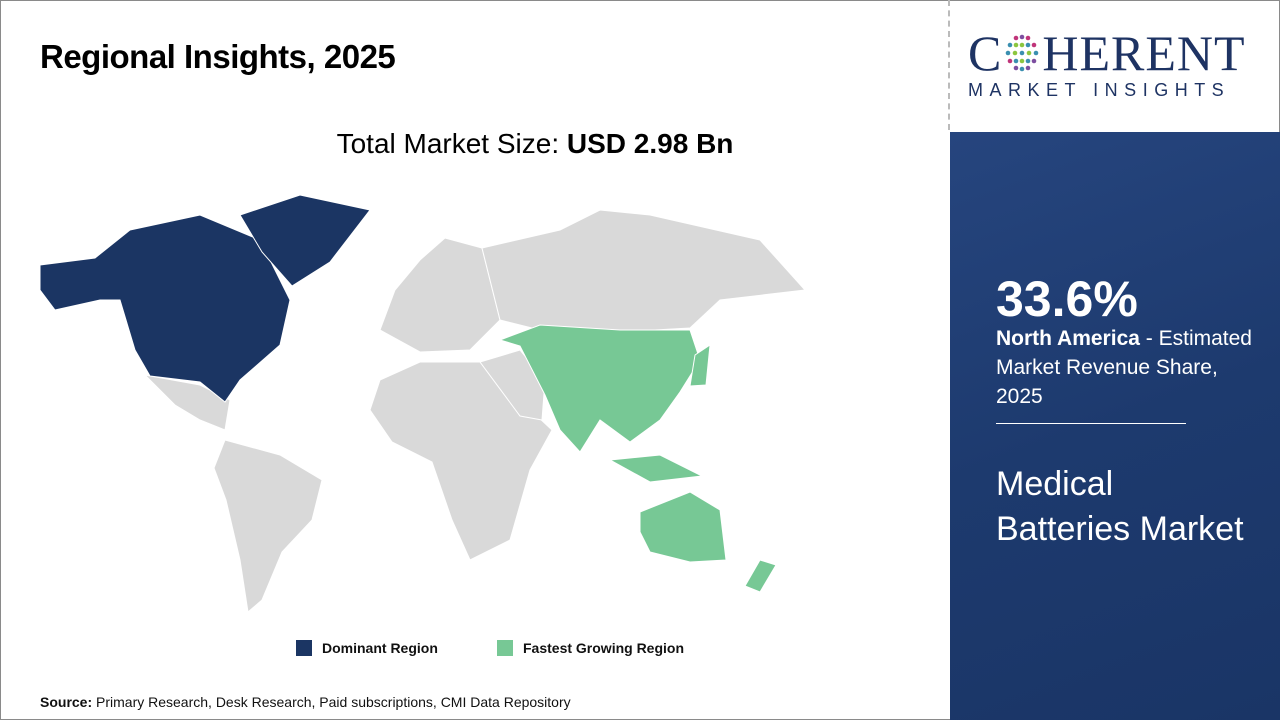 Image resolution: width=1280 pixels, height=720 pixels. I want to click on region-japan, so click(700, 365).